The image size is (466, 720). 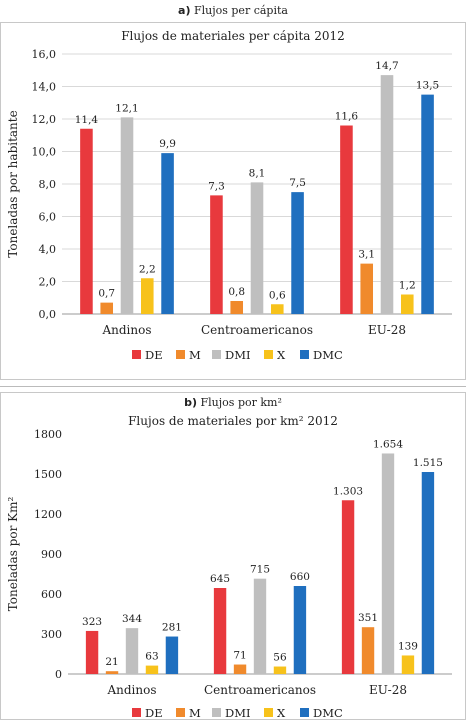 I want to click on chart-b-category-label: EU-28, so click(x=388, y=690).